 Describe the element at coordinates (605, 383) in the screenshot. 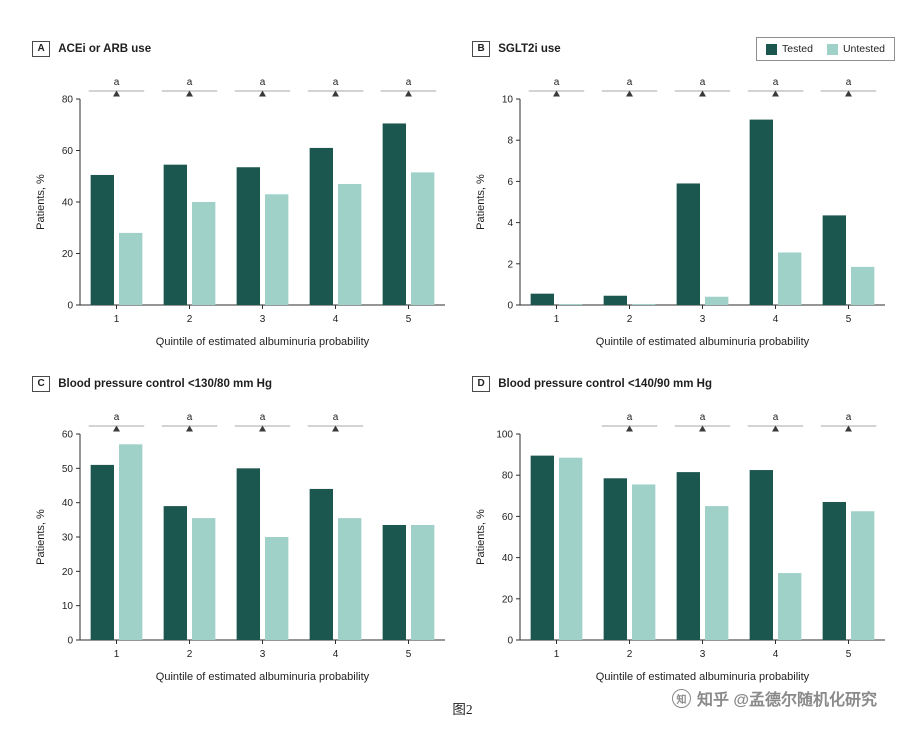

I see `panel-d-title: Blood pressure control <140/90 mm Hg` at that location.